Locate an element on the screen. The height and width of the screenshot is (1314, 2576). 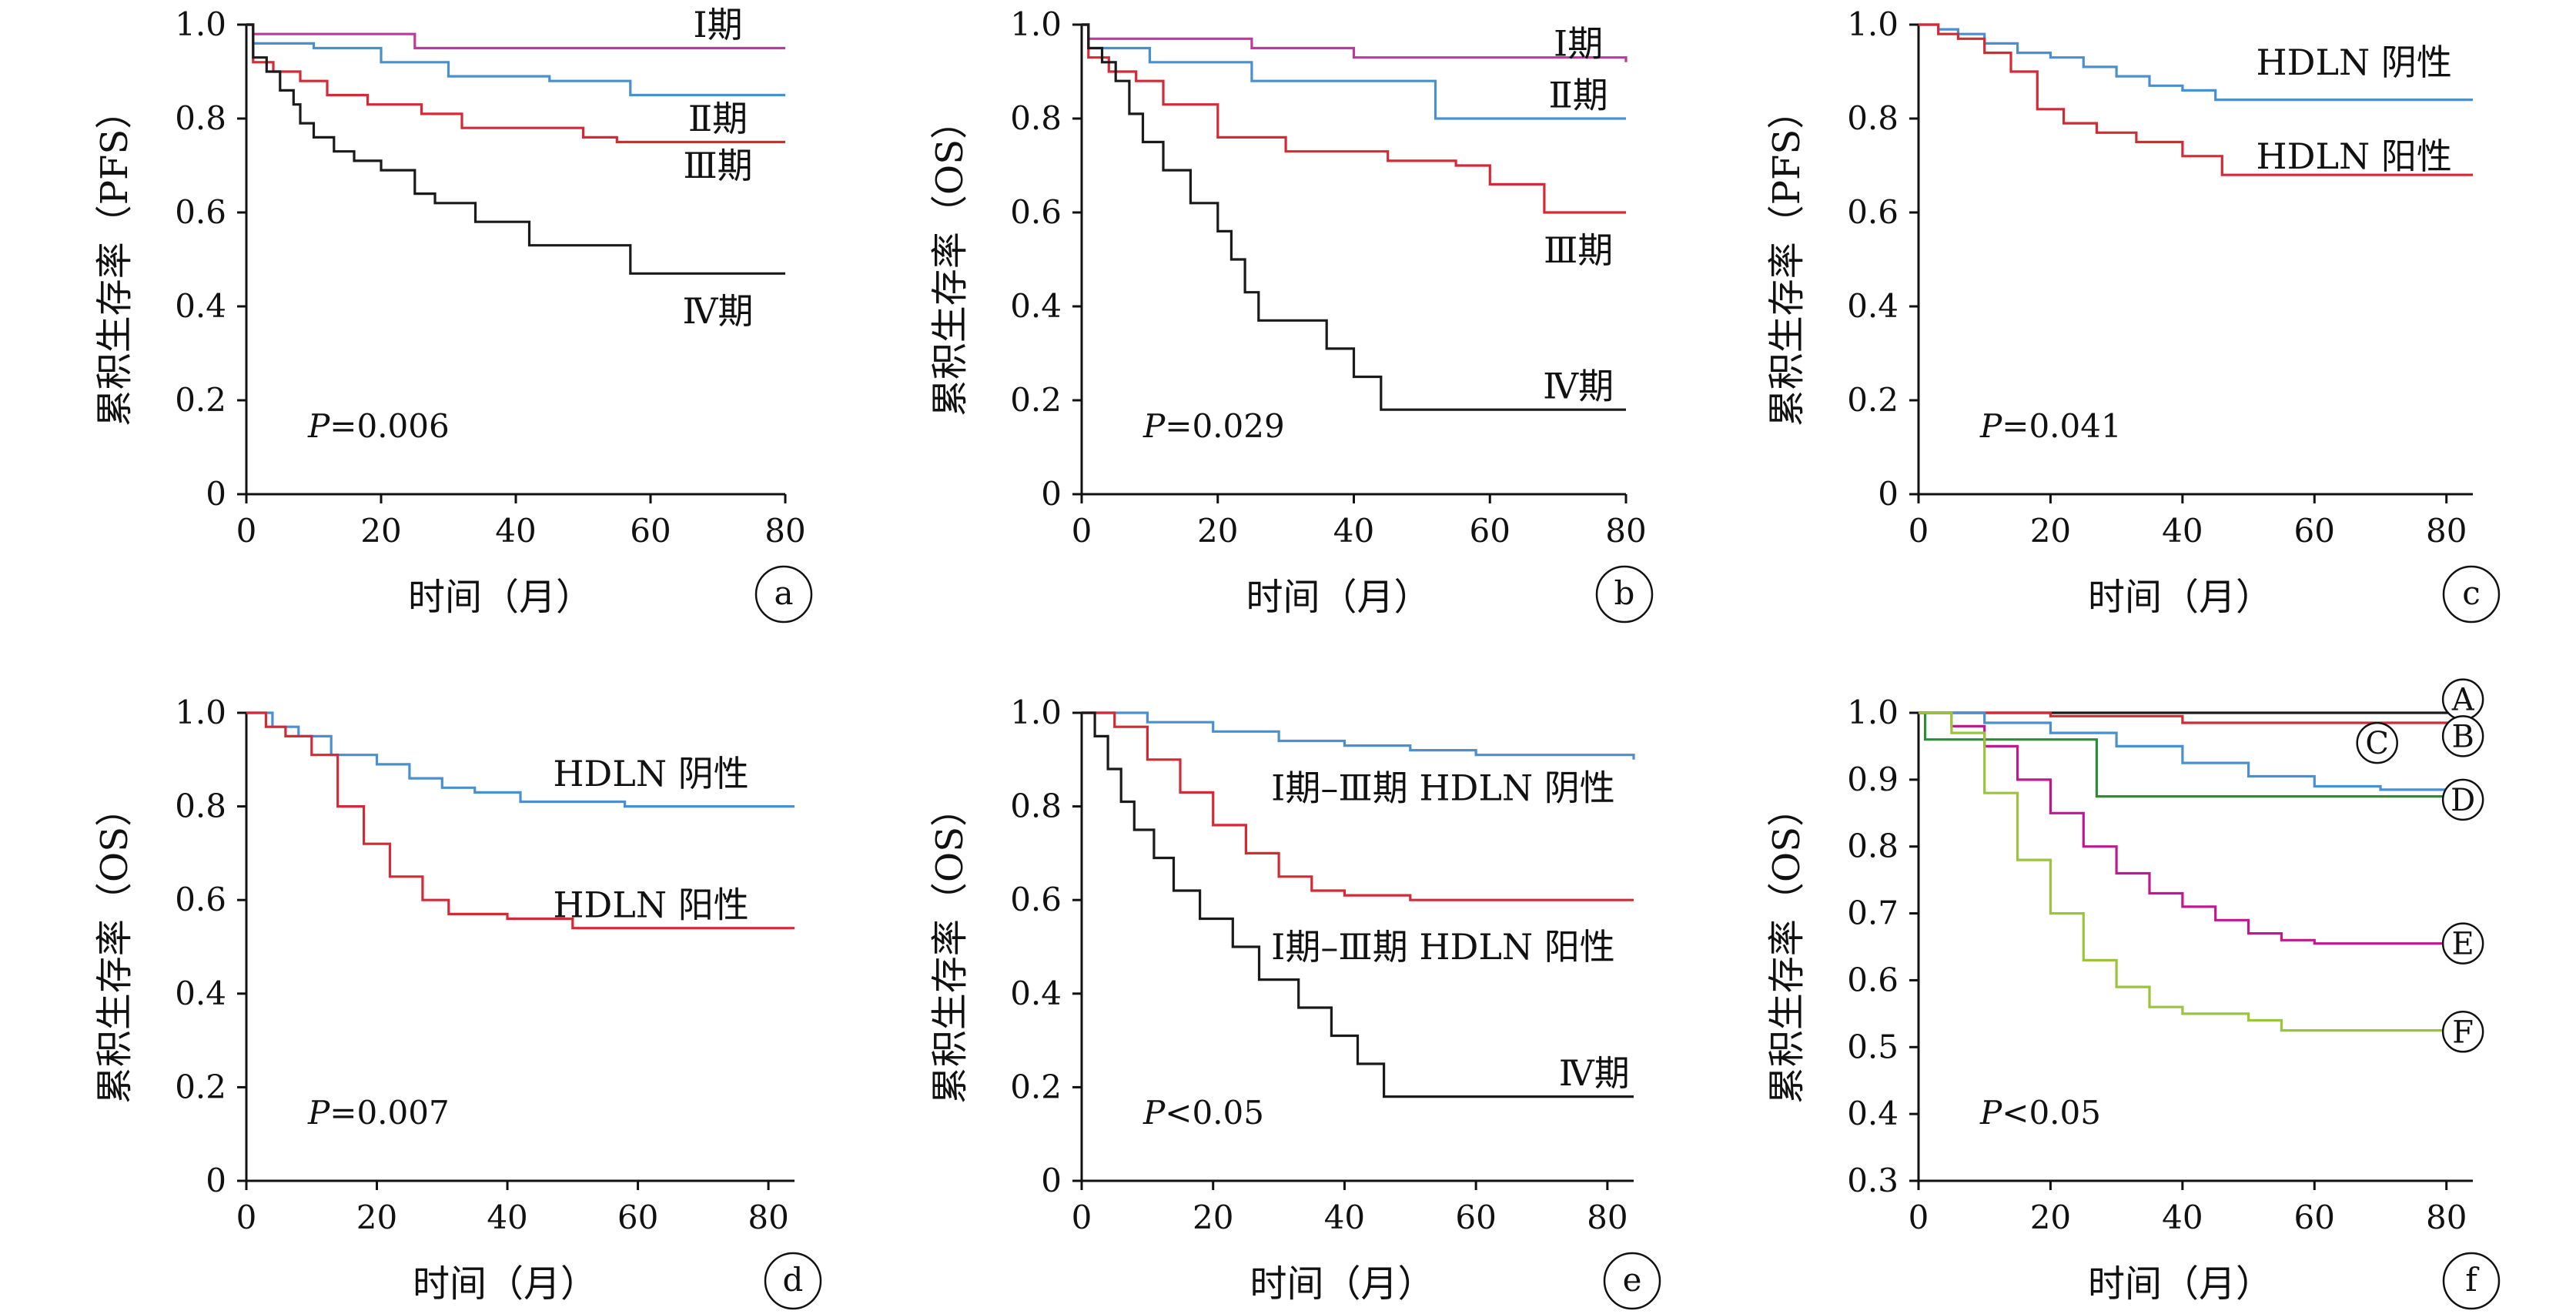
series-label: A is located at coordinates (2463, 700).